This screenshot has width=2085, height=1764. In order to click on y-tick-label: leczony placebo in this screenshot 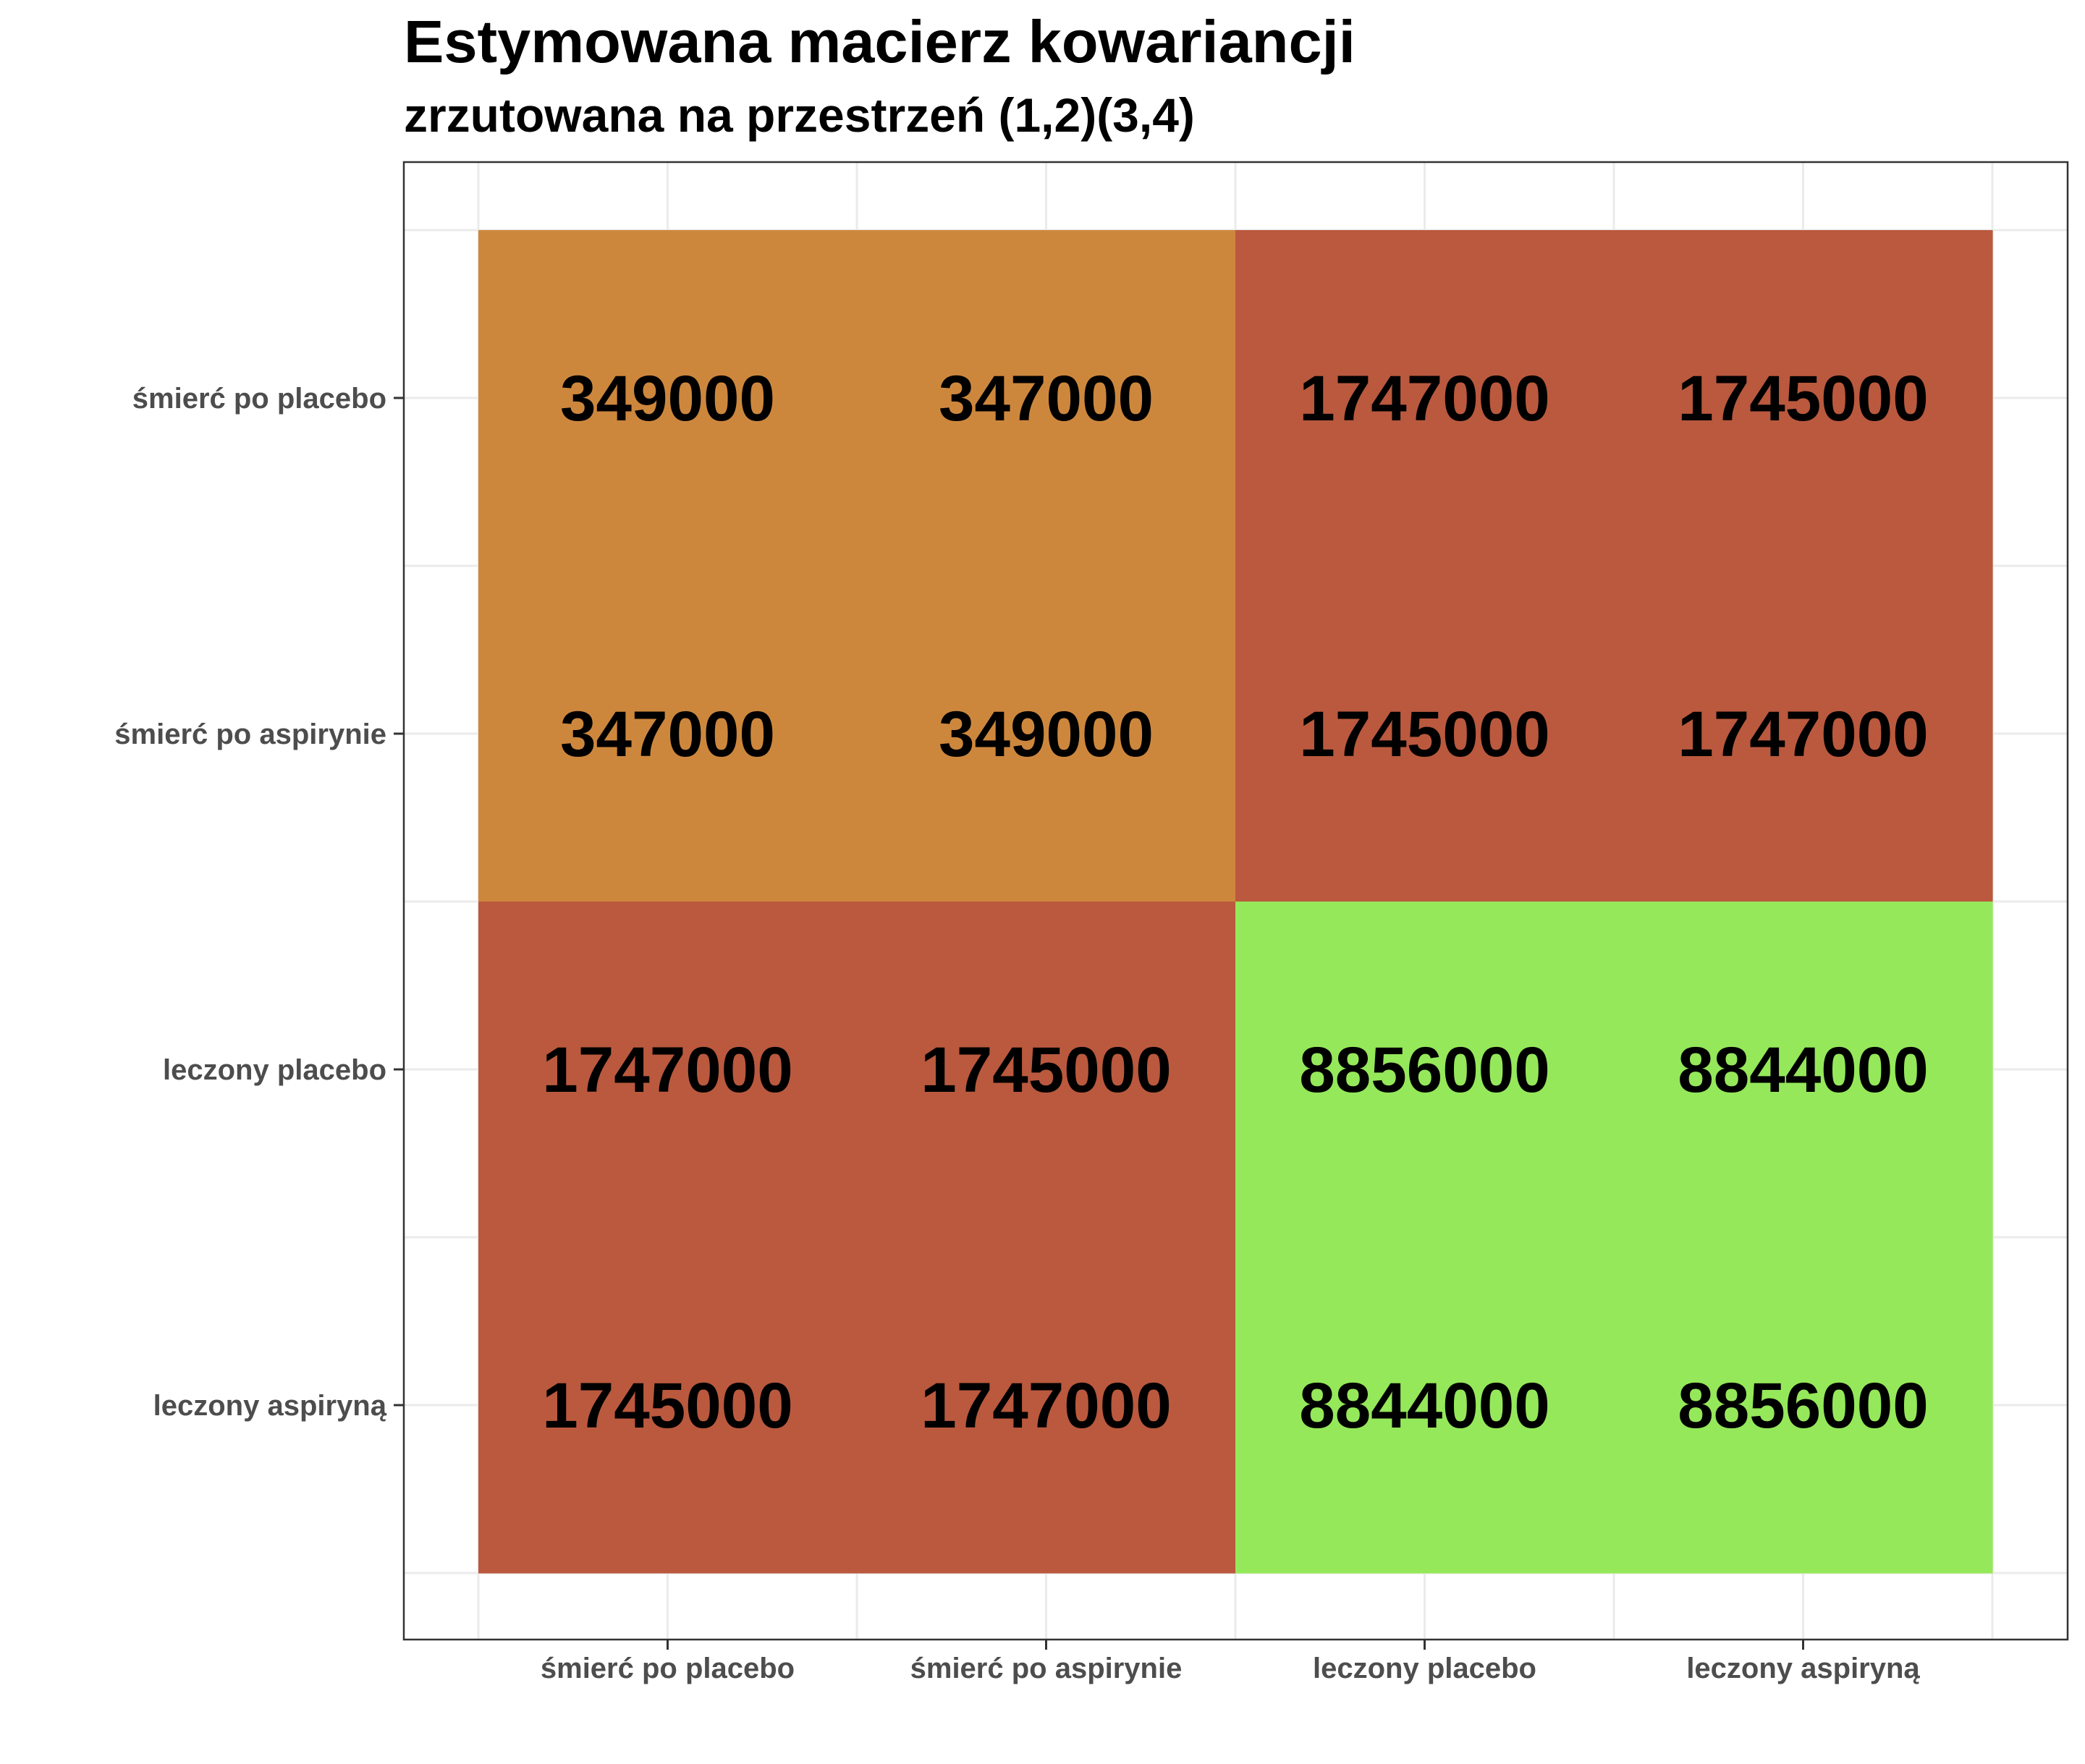, I will do `click(274, 1070)`.